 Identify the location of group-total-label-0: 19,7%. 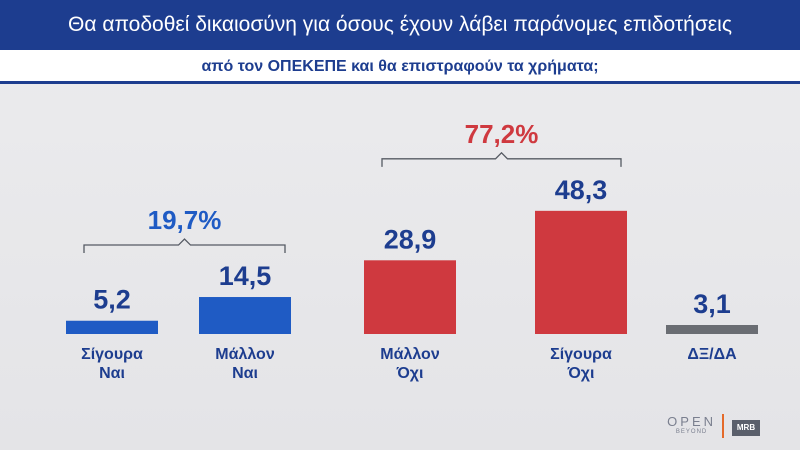
(185, 220).